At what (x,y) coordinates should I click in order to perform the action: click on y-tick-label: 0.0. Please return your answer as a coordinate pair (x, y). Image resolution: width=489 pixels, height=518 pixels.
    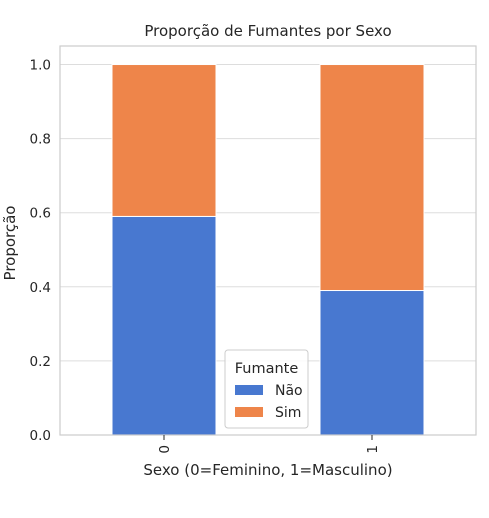
    Looking at the image, I should click on (40, 436).